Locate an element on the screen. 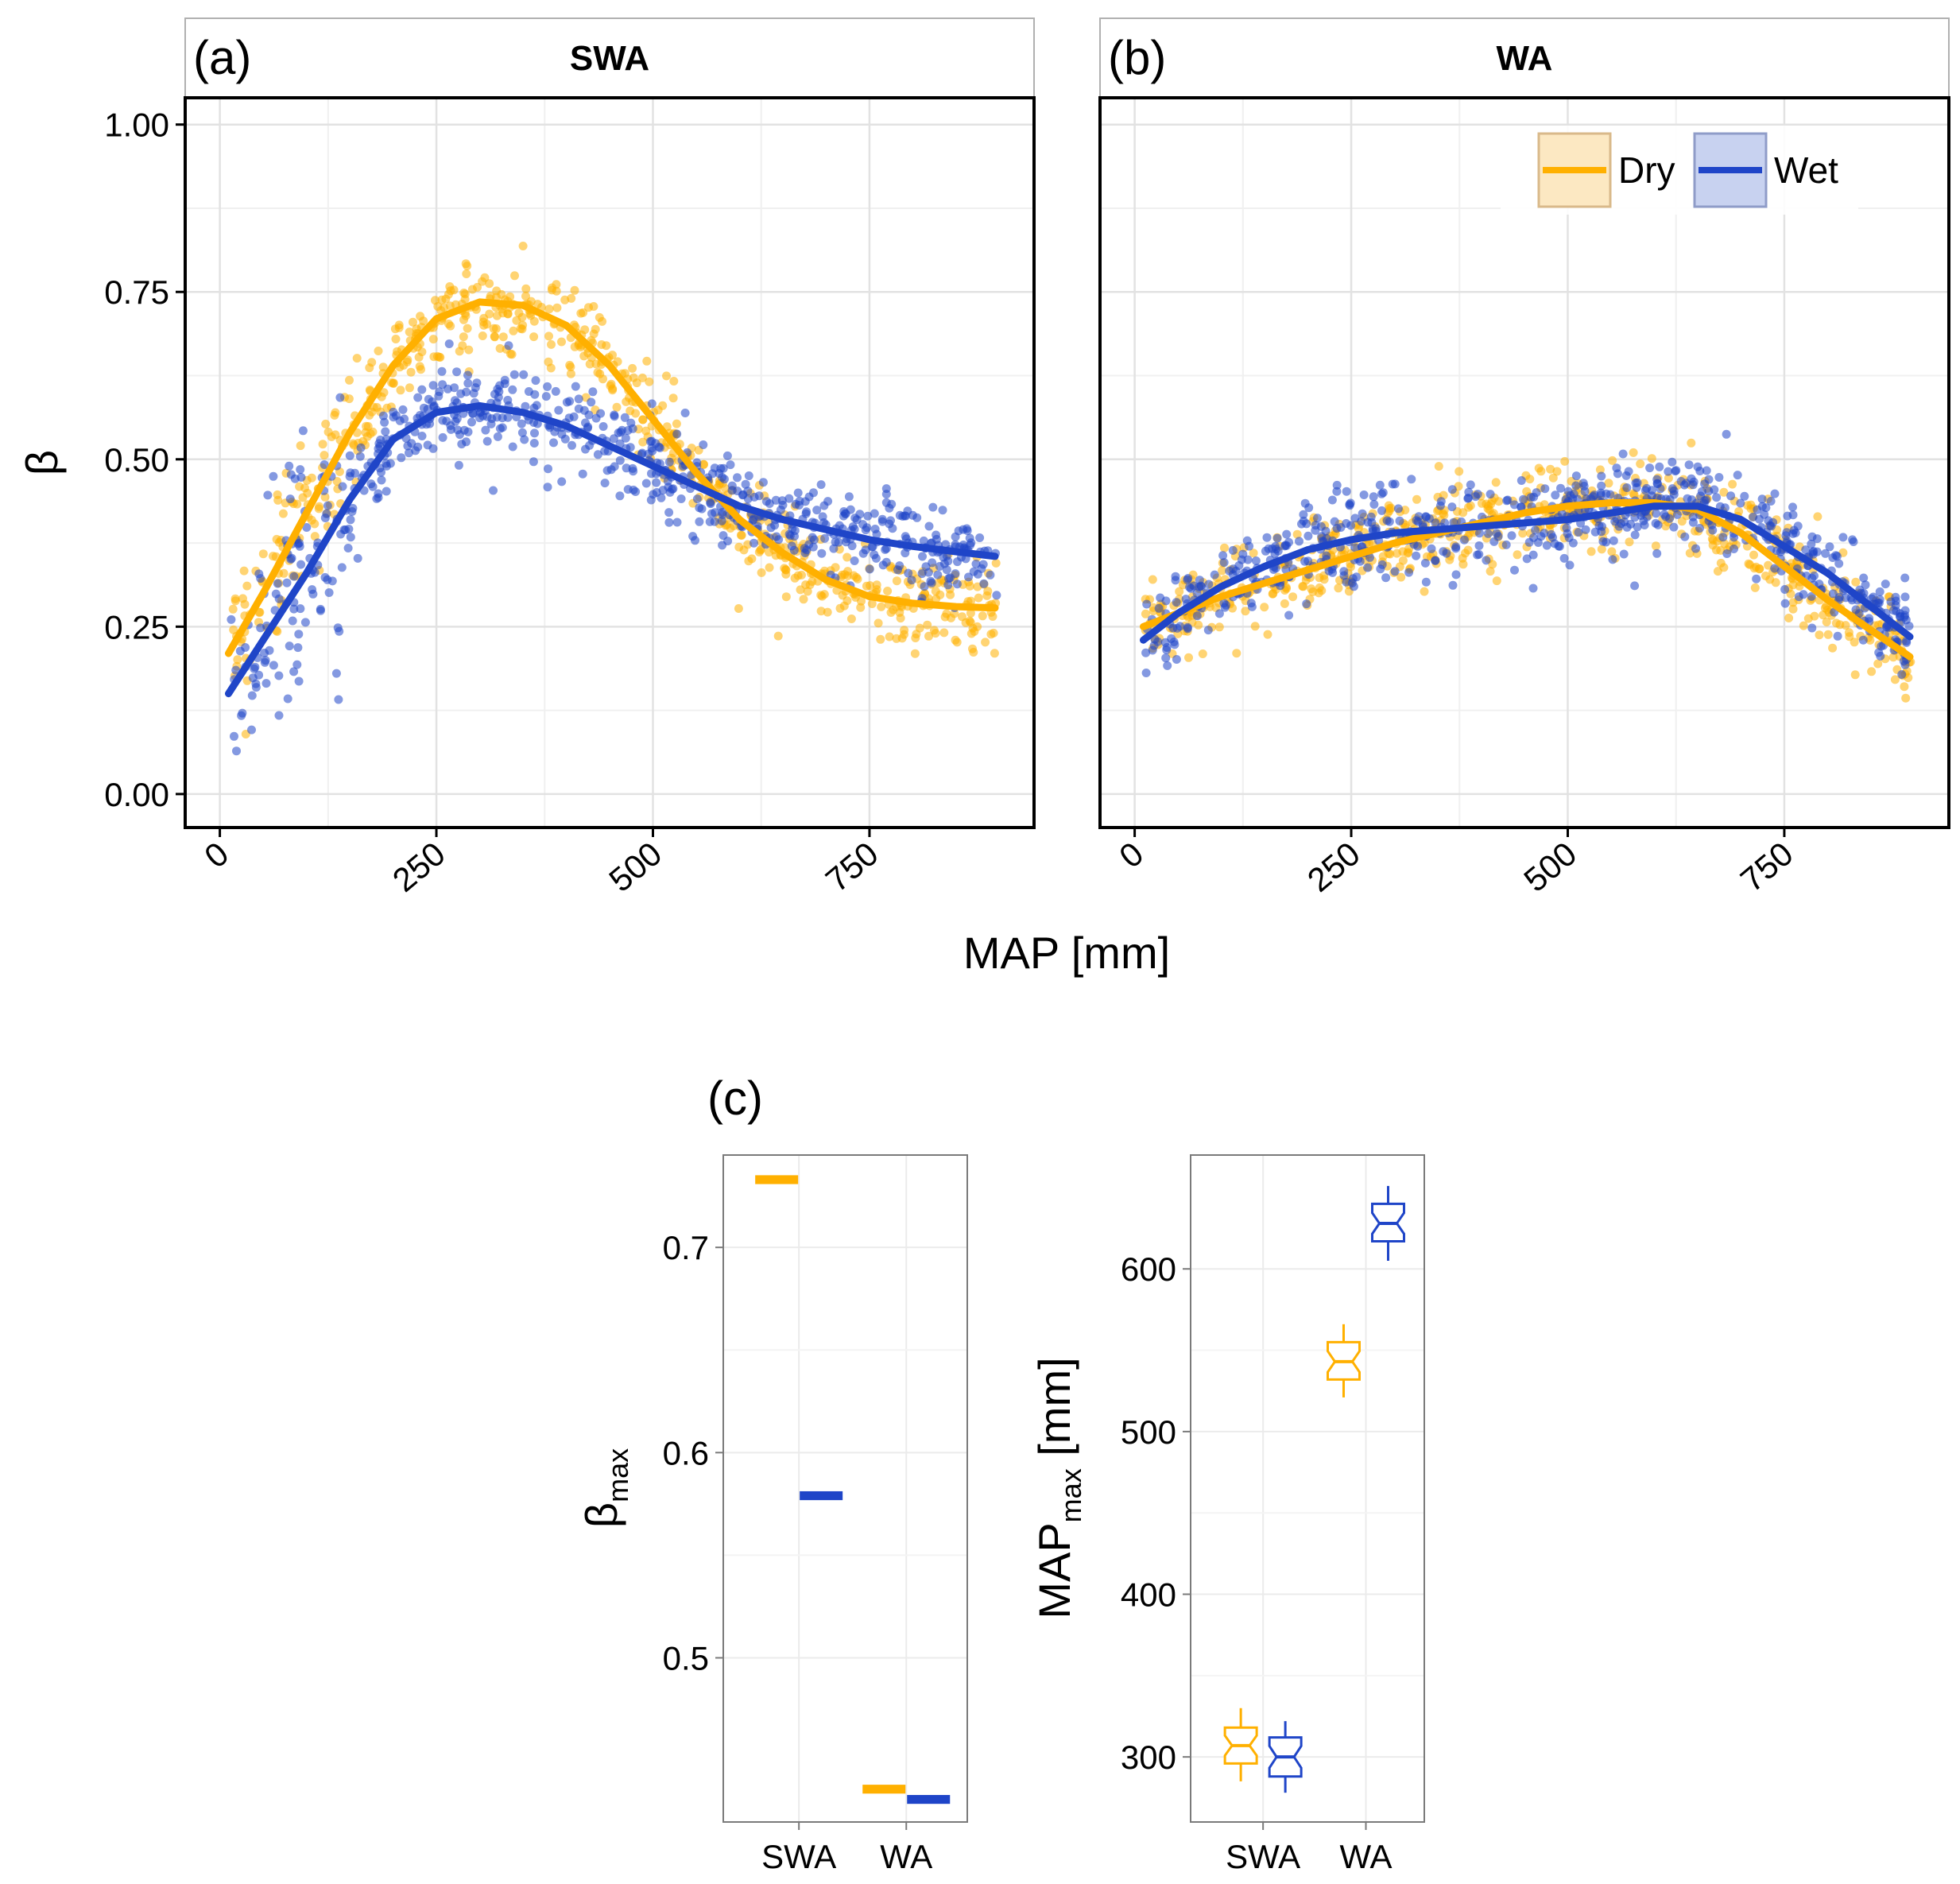  x-tick-label: 250 is located at coordinates (419, 867).